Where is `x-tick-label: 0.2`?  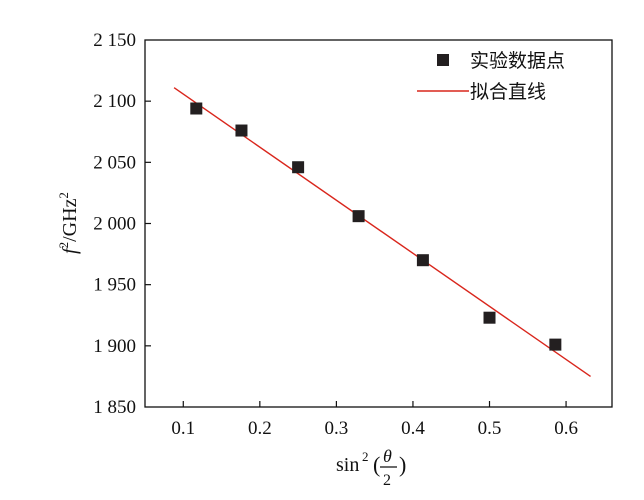 x-tick-label: 0.2 is located at coordinates (260, 428).